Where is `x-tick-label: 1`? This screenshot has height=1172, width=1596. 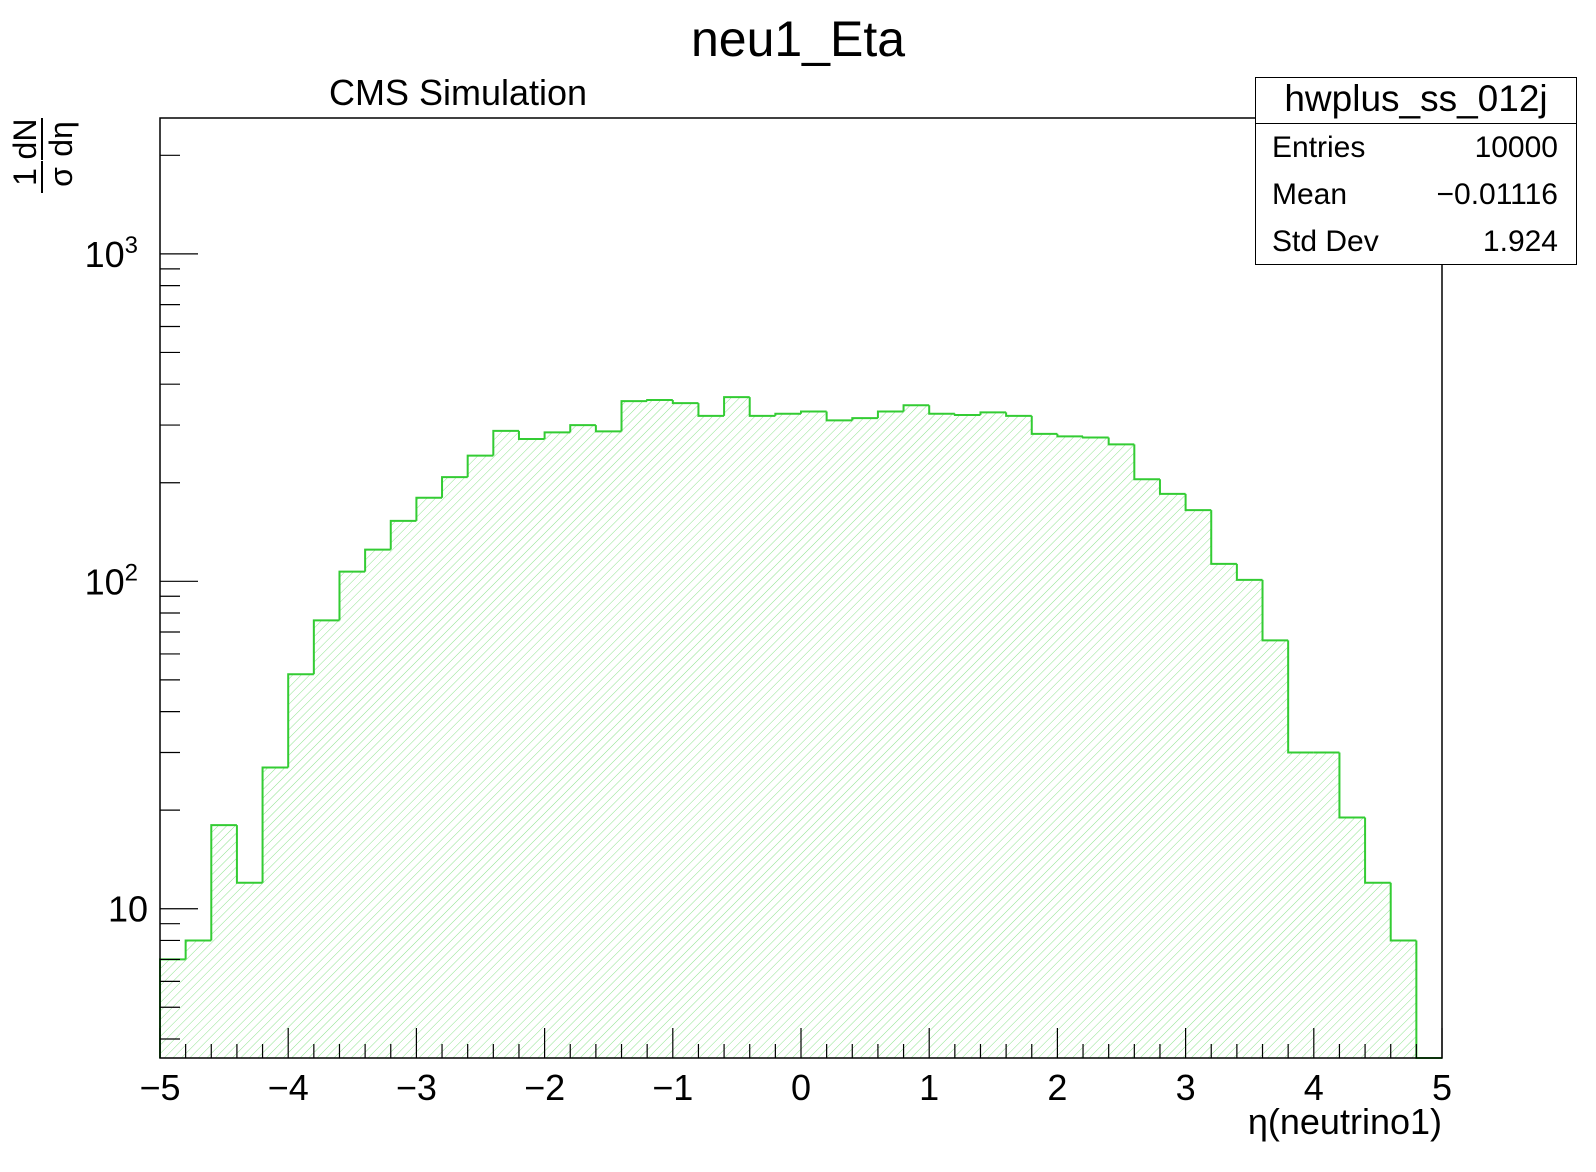 x-tick-label: 1 is located at coordinates (929, 1087).